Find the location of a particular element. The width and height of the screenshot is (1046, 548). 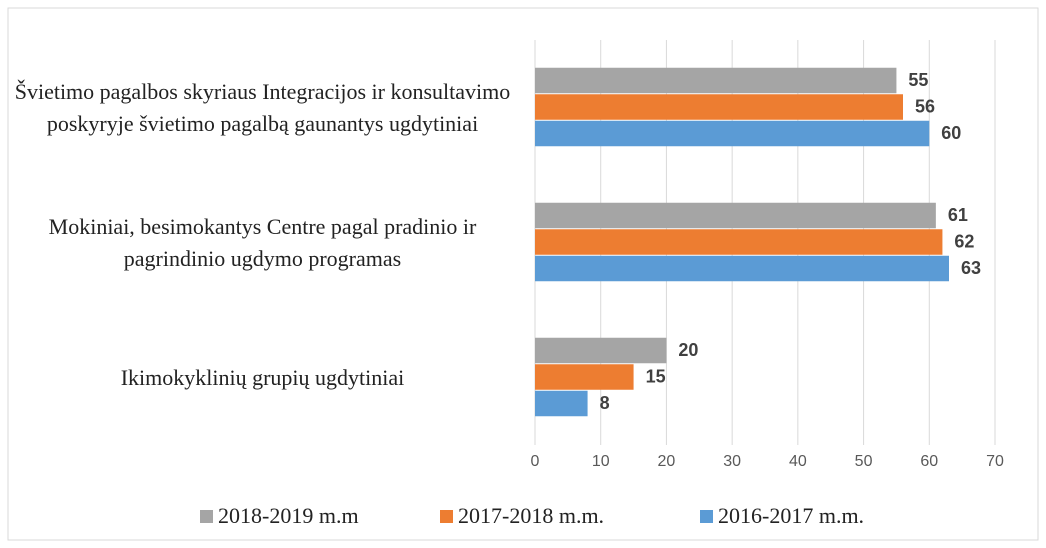

value-label: 60 is located at coordinates (951, 133).